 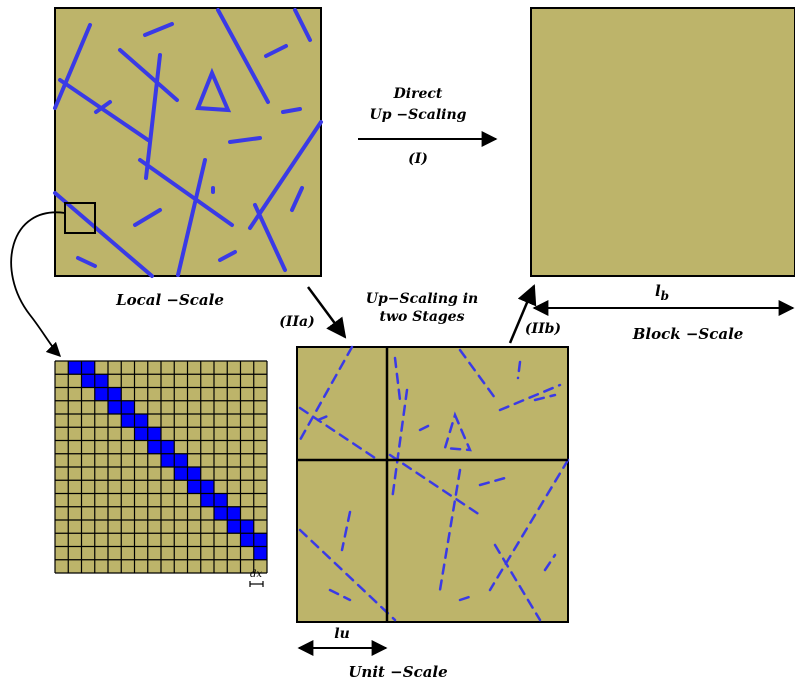 I want to click on unit-dashed-fractures, so click(x=434, y=483).